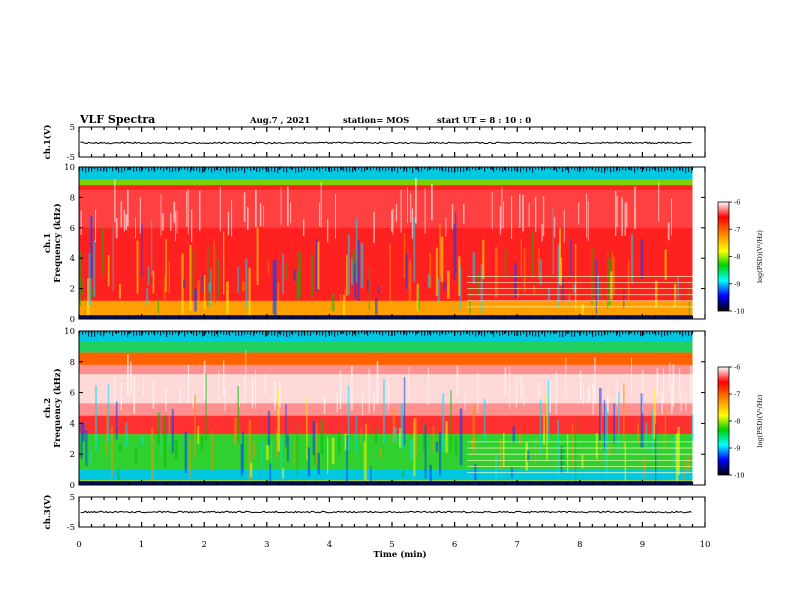 Image resolution: width=792 pixels, height=612 pixels. Describe the element at coordinates (386, 336) in the screenshot. I see `spectrum-band` at that location.